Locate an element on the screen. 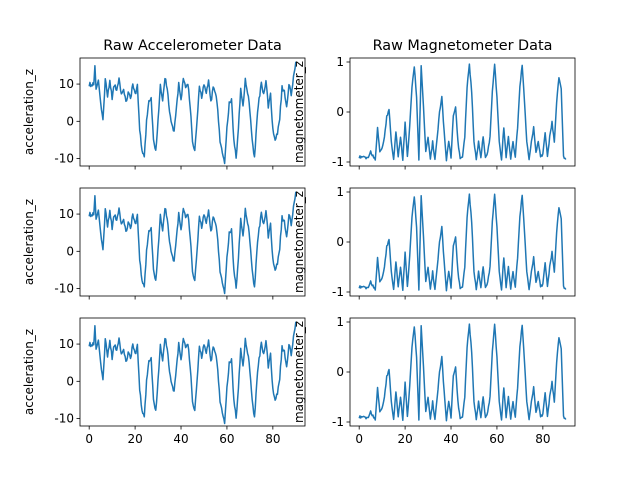 The image size is (640, 484). subplot-title: Raw Magnetometer Data is located at coordinates (463, 46).